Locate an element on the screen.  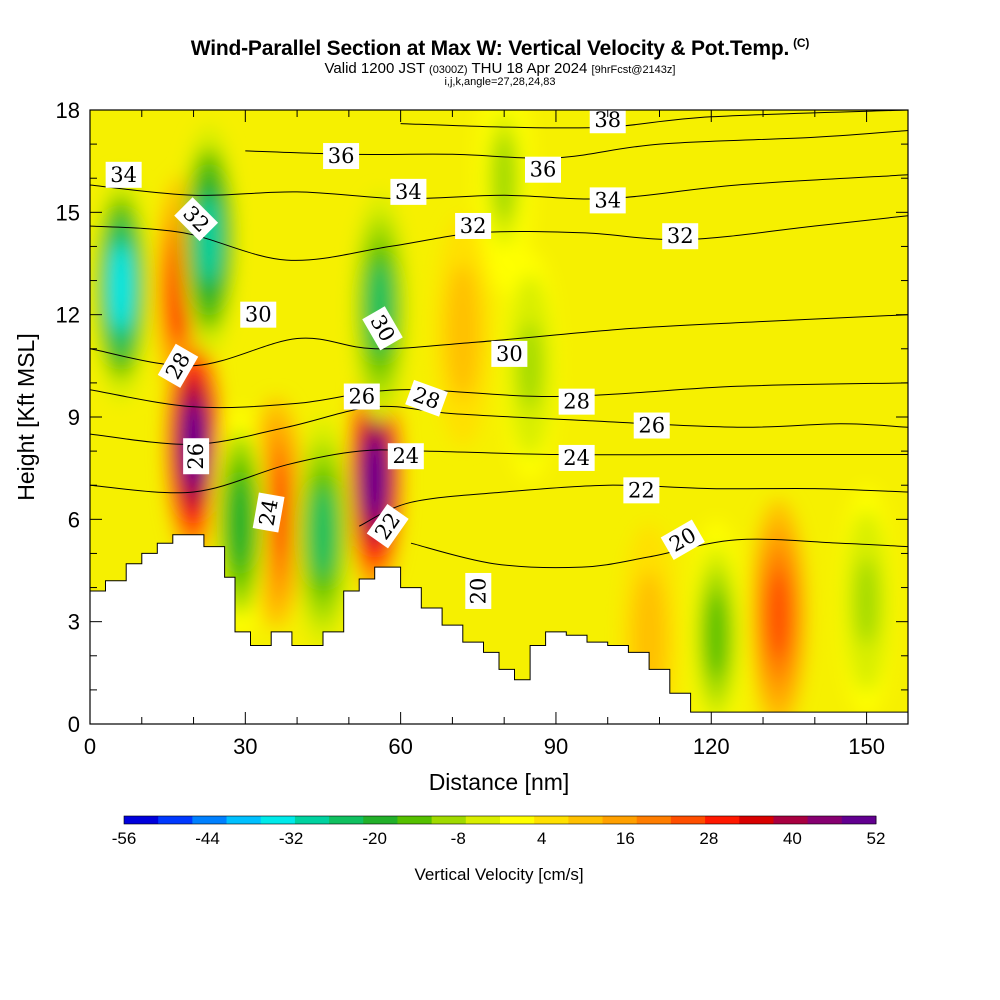
contour-label: 32 is located at coordinates (680, 236).